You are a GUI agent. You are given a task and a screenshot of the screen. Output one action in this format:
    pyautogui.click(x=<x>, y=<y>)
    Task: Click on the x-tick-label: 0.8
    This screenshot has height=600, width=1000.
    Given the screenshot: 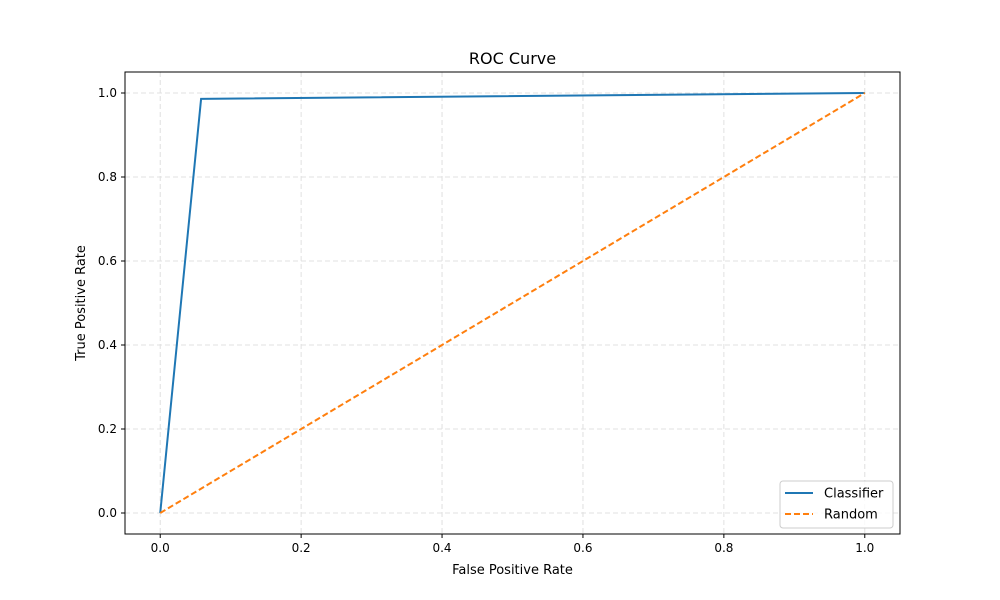 What is the action you would take?
    pyautogui.click(x=723, y=548)
    